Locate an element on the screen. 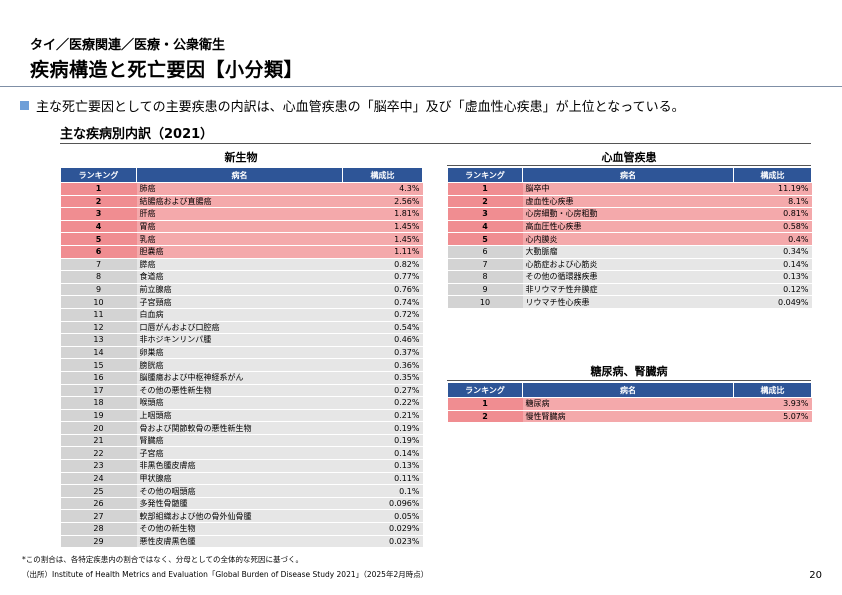  disease-name-cell: 多発性骨髄腫 is located at coordinates (239, 504).